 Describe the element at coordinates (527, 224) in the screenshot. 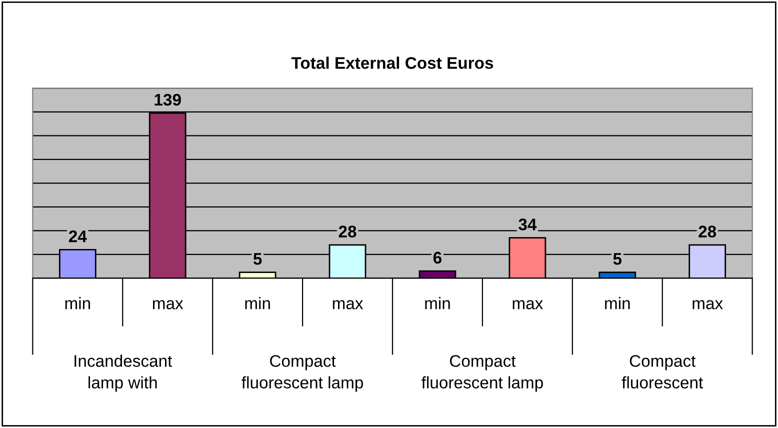

I see `data-label: 34` at that location.